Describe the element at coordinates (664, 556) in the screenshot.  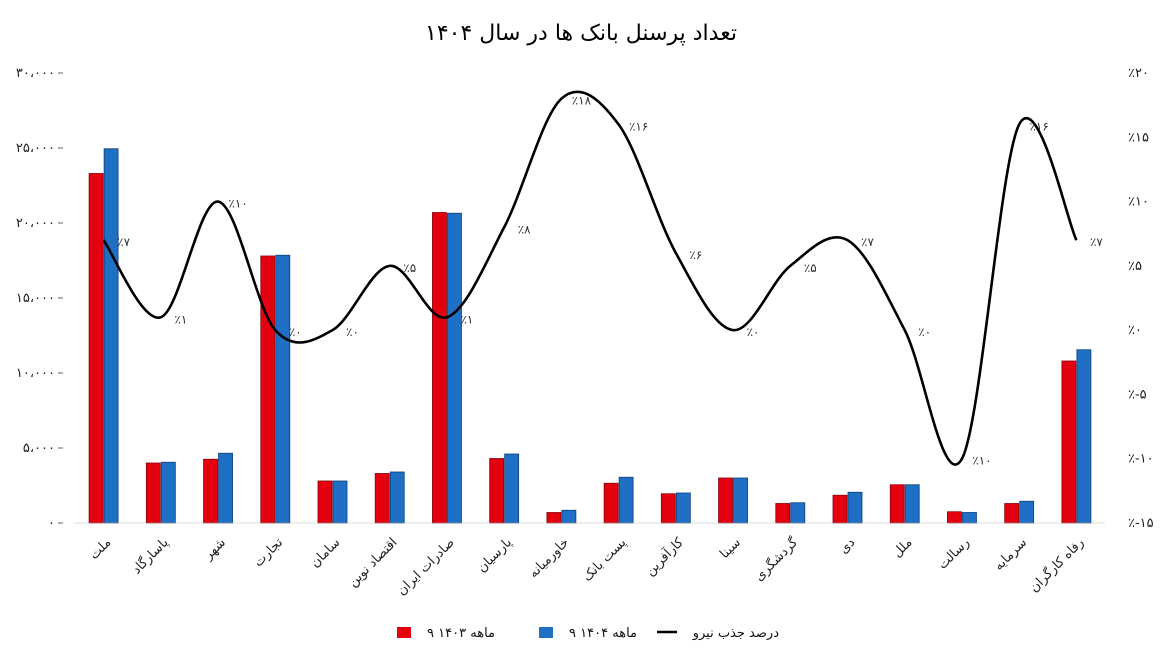
I see `category-label-10: کارآفرین` at that location.